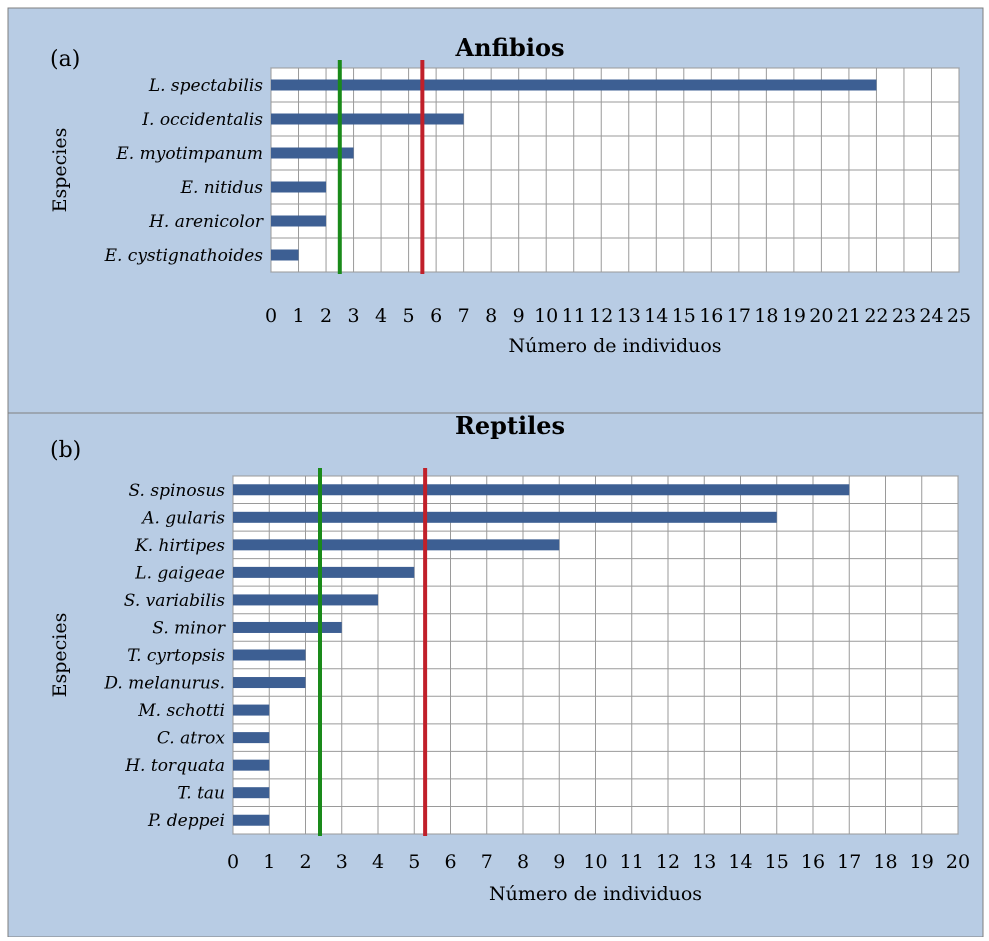  I want to click on panel-b-tick-label: 13, so click(704, 862).